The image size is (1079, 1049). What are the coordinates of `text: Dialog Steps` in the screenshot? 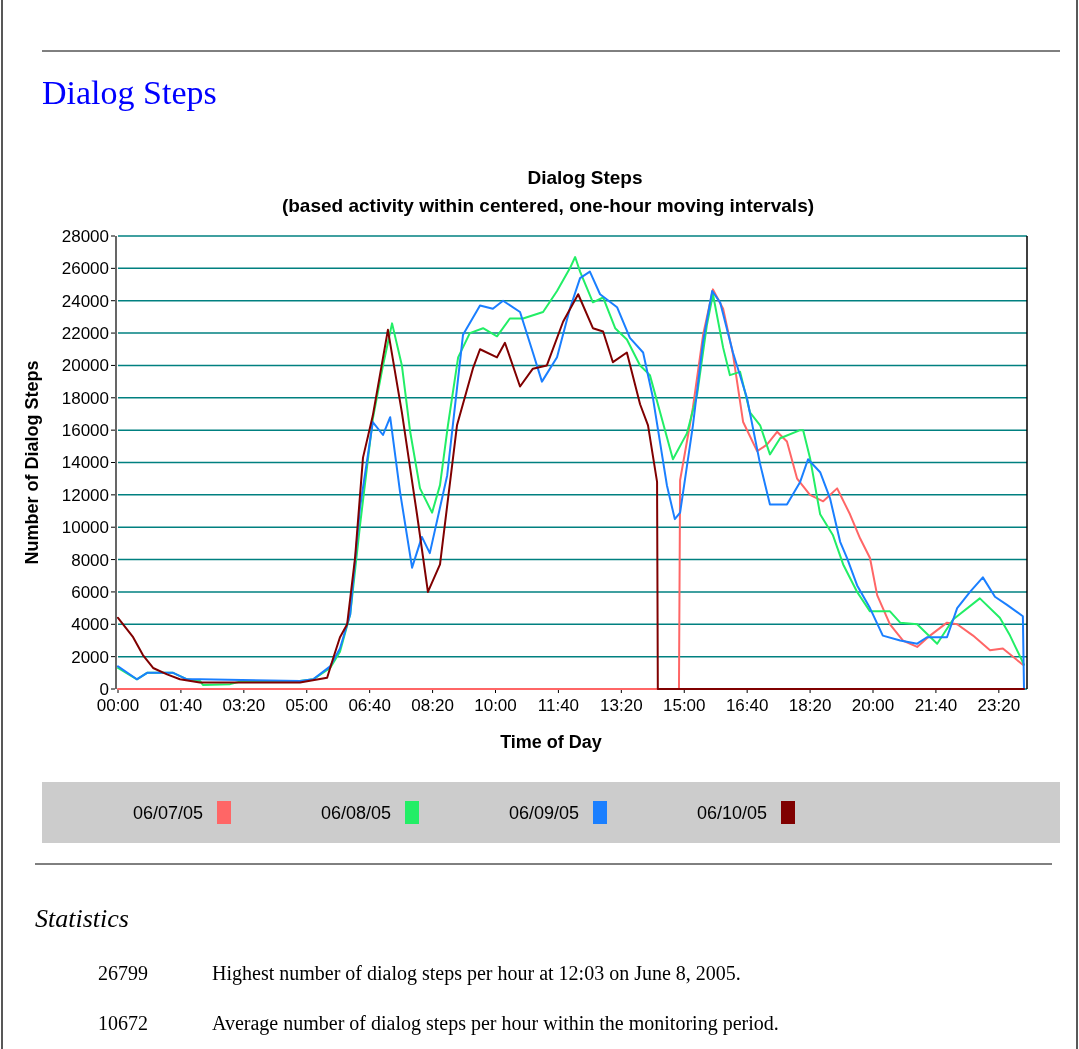 It's located at (129, 92).